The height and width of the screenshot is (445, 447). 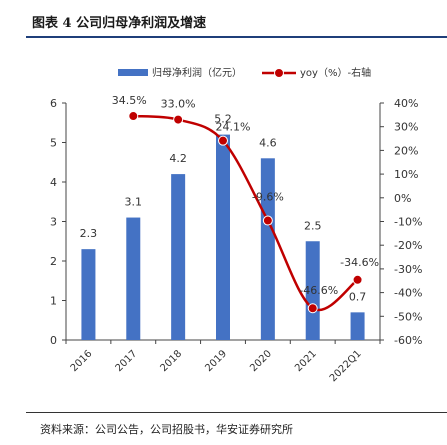 I want to click on left-tick-label: 2, so click(x=53, y=261).